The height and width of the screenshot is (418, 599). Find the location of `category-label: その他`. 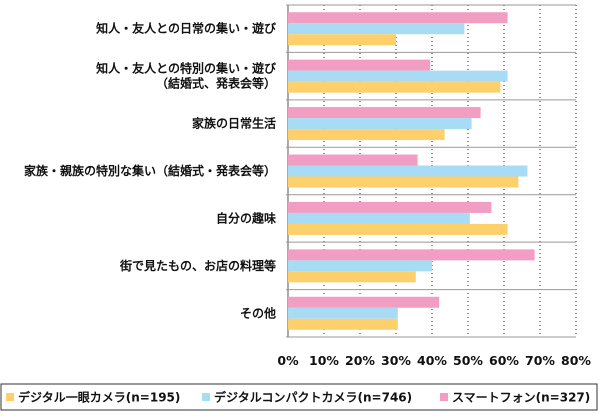

category-label: その他 is located at coordinates (258, 312).